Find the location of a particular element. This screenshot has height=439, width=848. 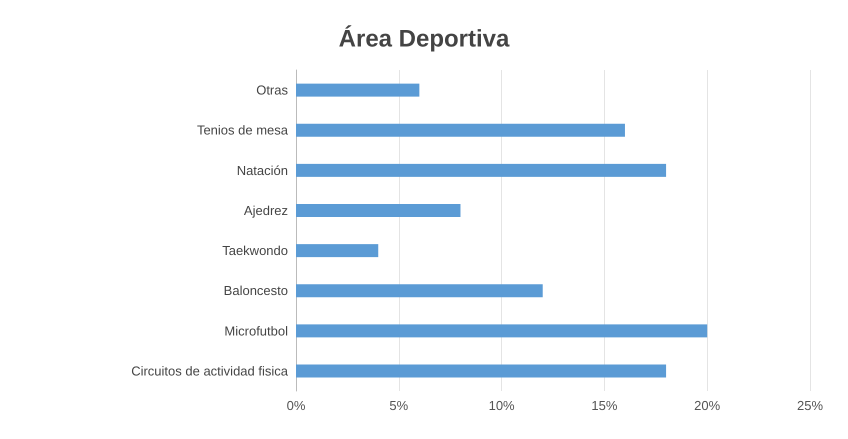

x-tick-label: 0% is located at coordinates (296, 405).